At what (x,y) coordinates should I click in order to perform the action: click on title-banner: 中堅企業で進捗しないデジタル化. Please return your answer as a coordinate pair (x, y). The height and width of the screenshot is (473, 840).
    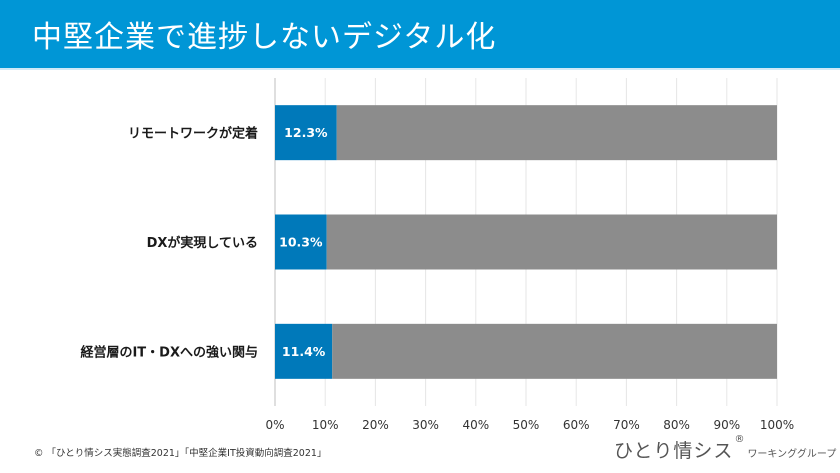
    Looking at the image, I should click on (420, 35).